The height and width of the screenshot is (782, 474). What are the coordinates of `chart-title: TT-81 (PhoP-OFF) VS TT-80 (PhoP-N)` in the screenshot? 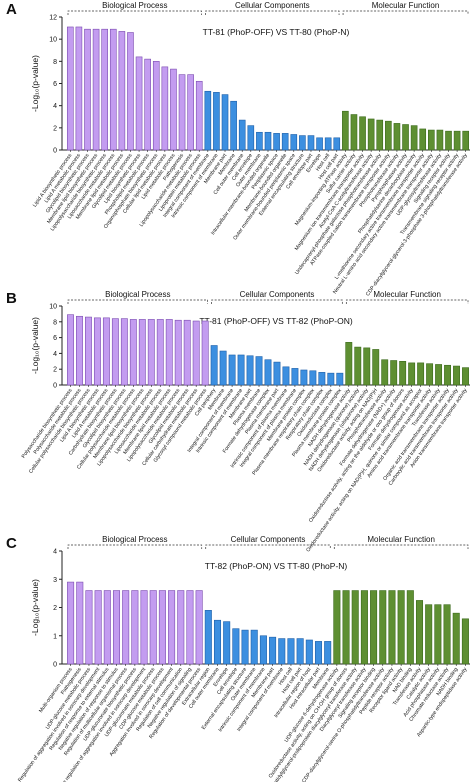 It's located at (276, 32).